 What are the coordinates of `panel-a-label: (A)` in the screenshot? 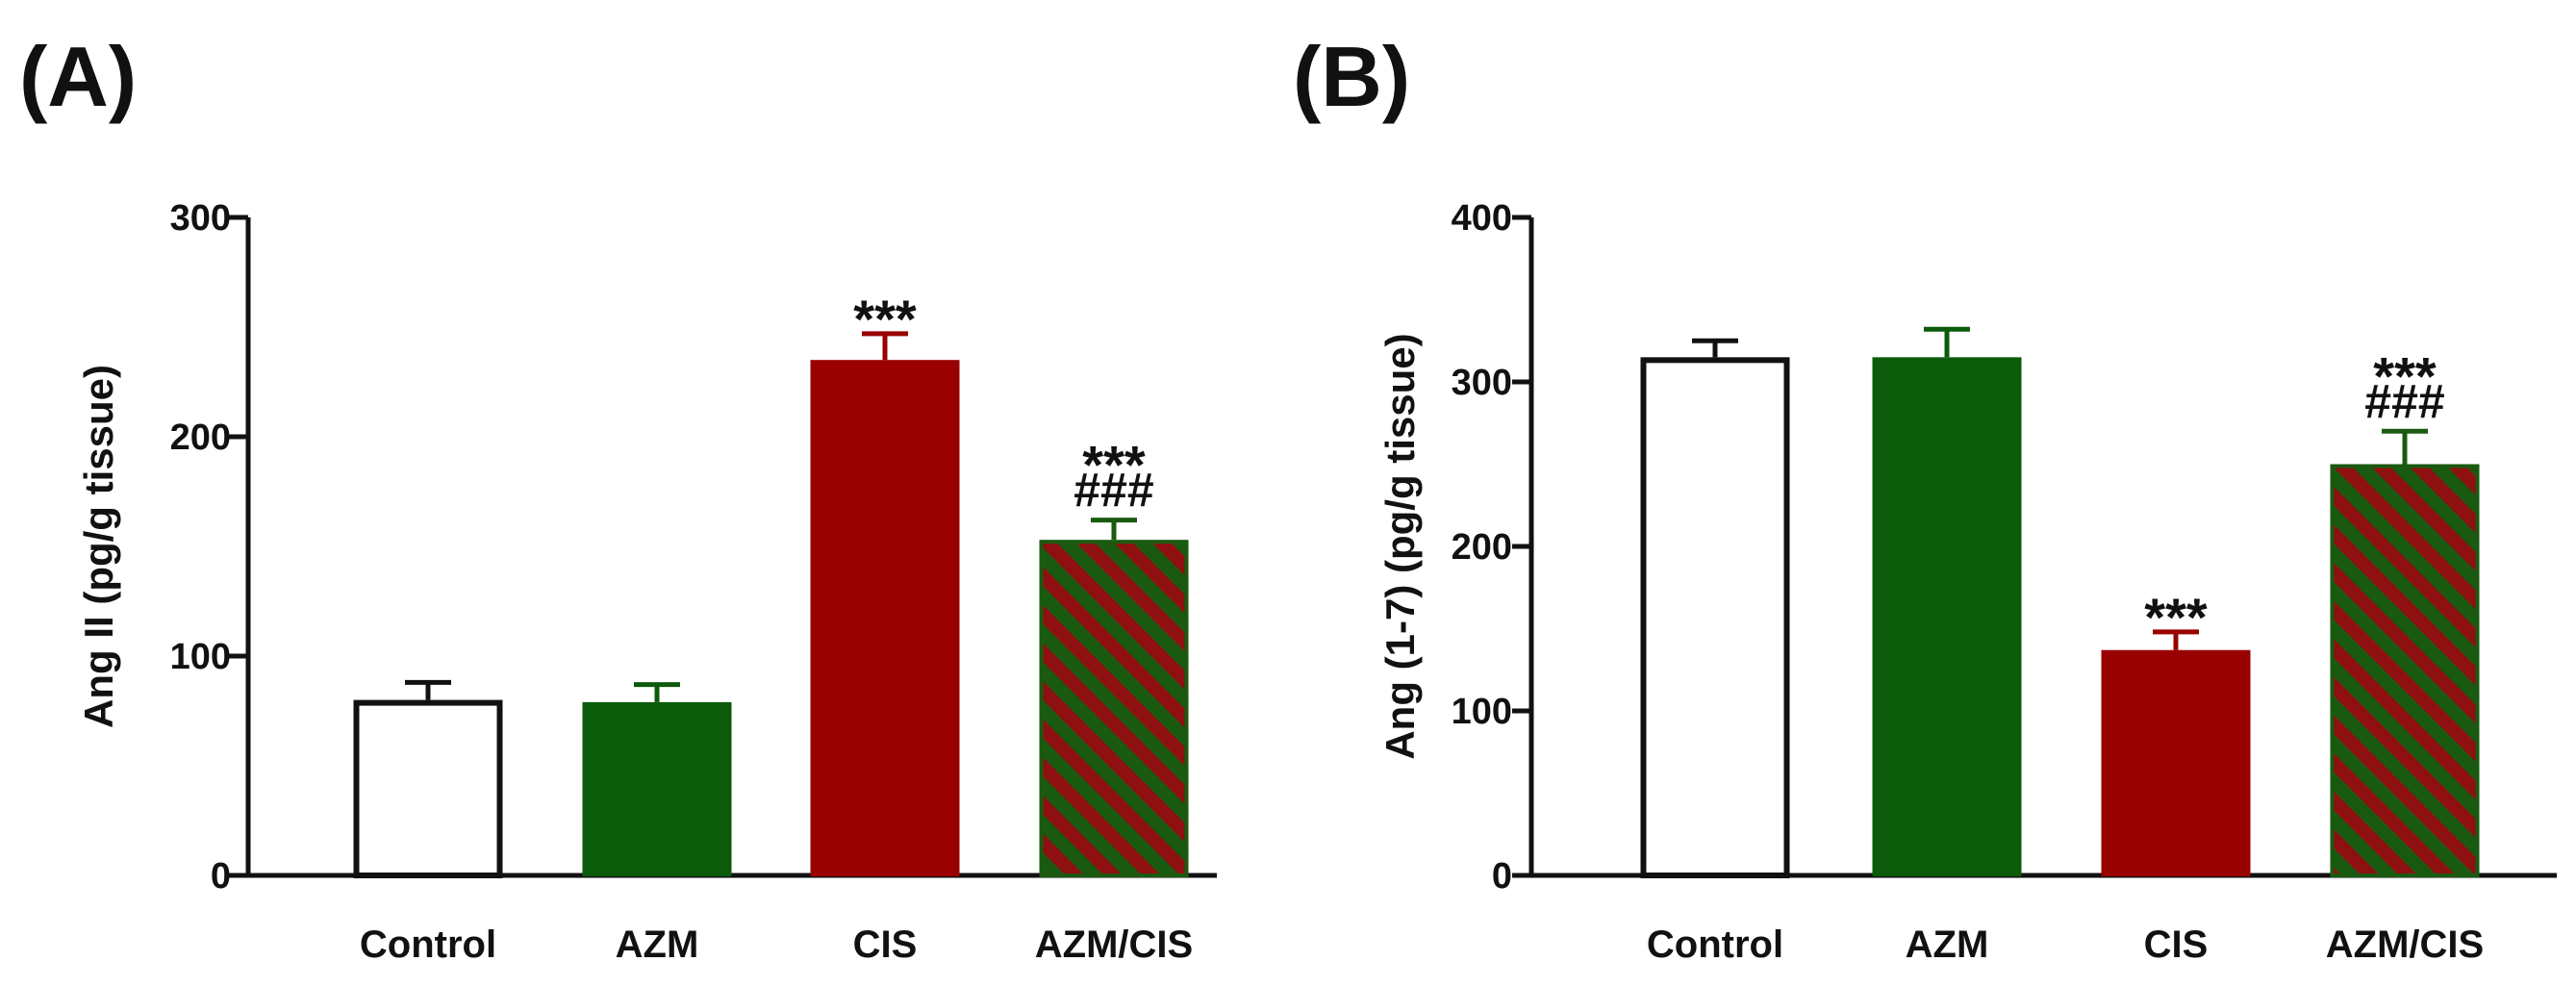 It's located at (78, 76).